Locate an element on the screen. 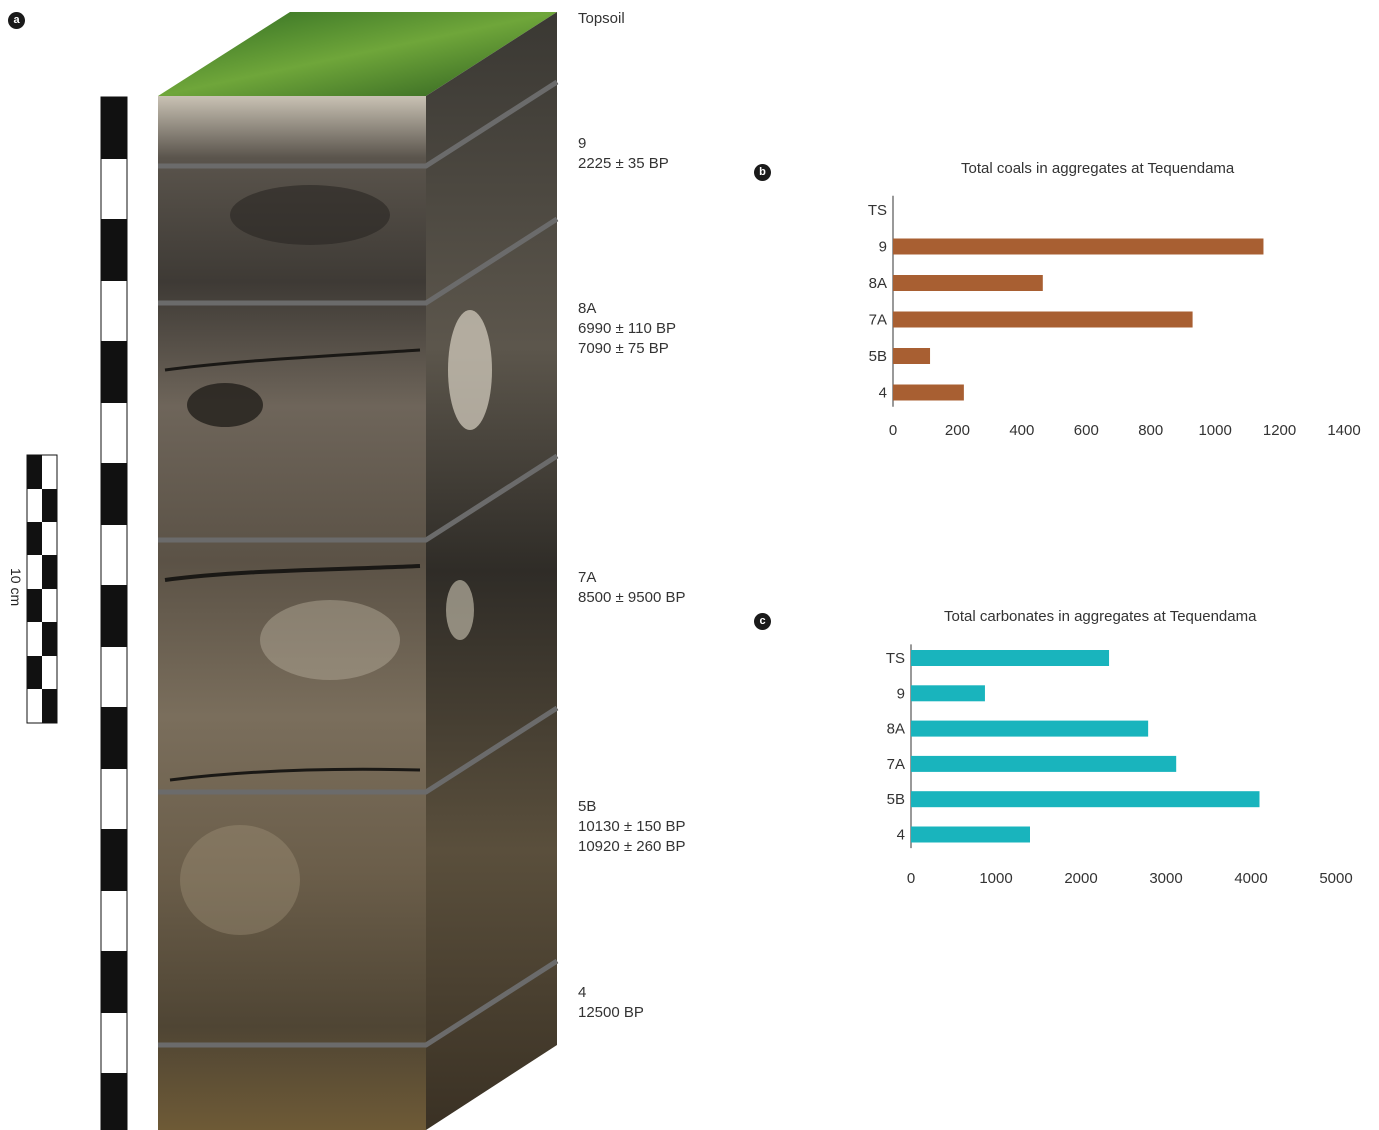 This screenshot has height=1130, width=1379. x-tick-label: 3000 is located at coordinates (1165, 878).